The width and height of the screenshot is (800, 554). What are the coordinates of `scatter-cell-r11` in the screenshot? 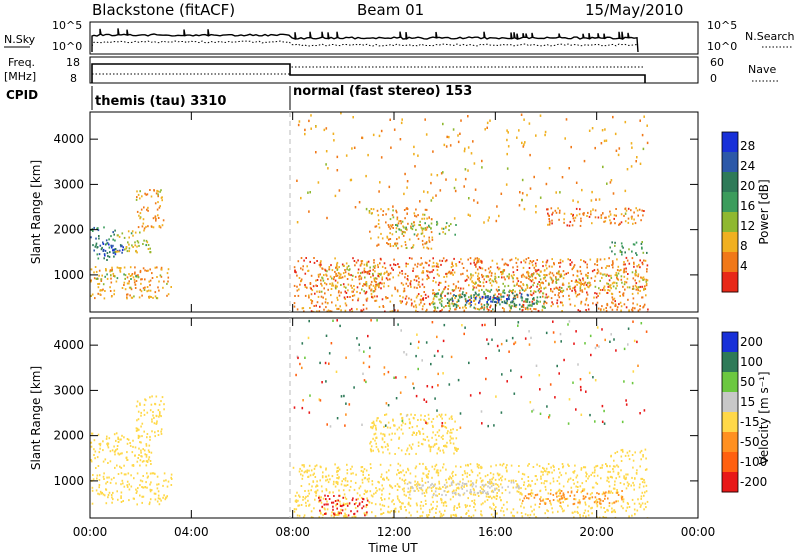 It's located at (514, 303).